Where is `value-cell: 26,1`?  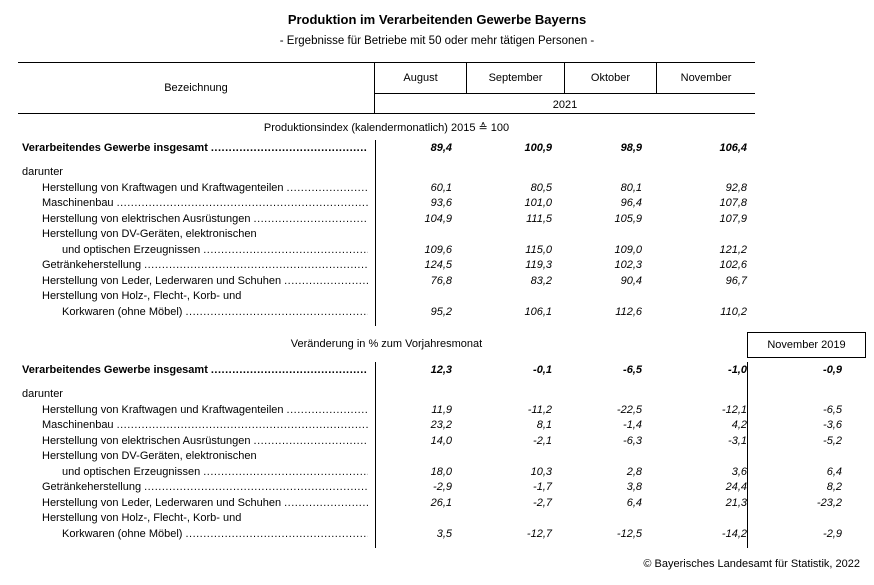 value-cell: 26,1 is located at coordinates (441, 502).